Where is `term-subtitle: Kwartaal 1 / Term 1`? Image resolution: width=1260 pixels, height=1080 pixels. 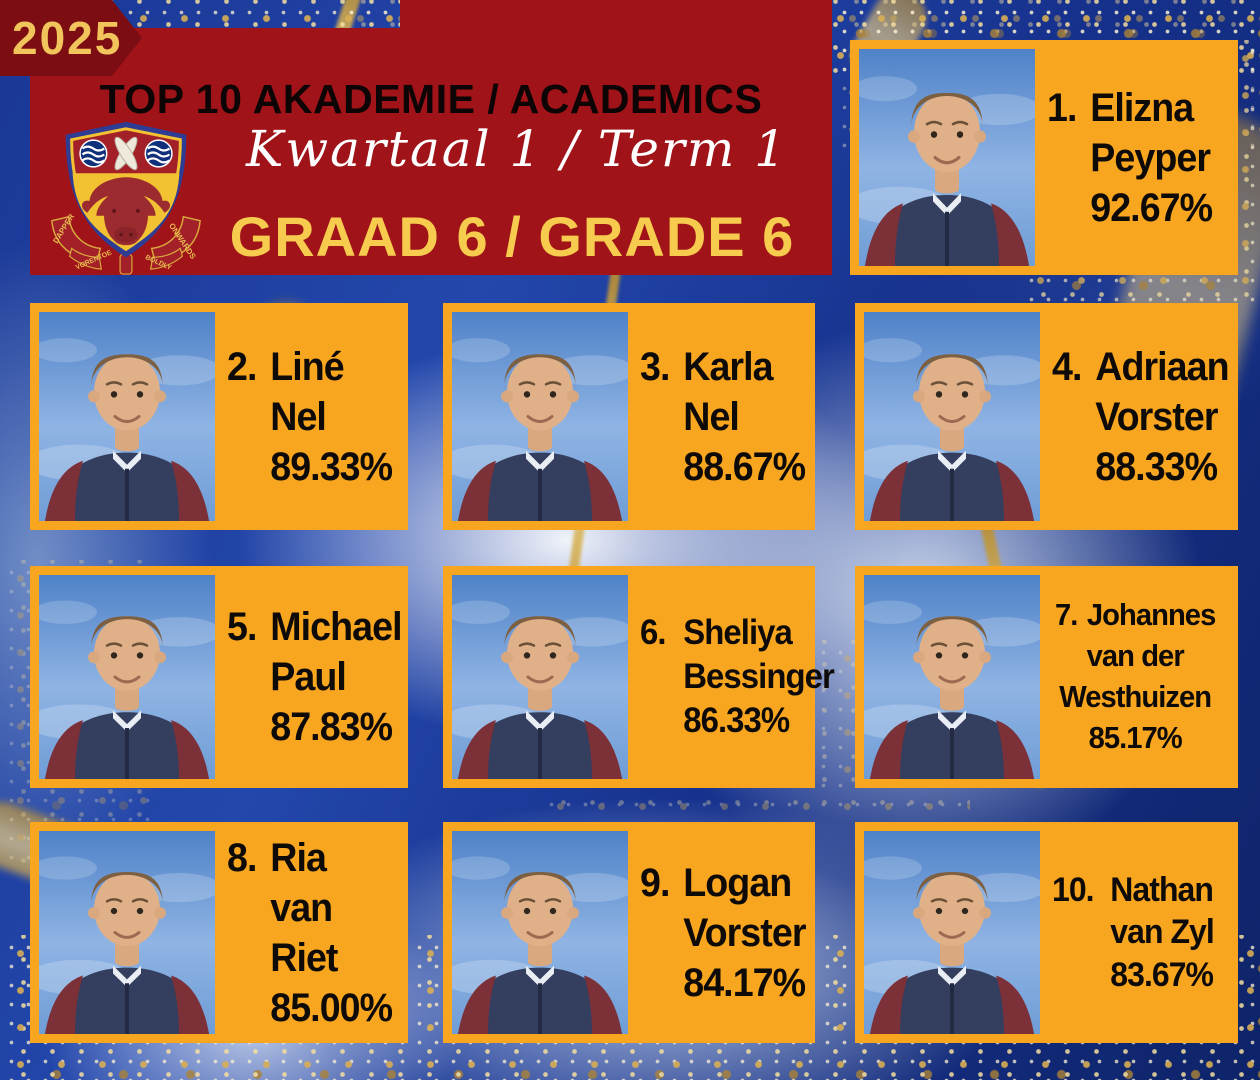 term-subtitle: Kwartaal 1 / Term 1 is located at coordinates (517, 149).